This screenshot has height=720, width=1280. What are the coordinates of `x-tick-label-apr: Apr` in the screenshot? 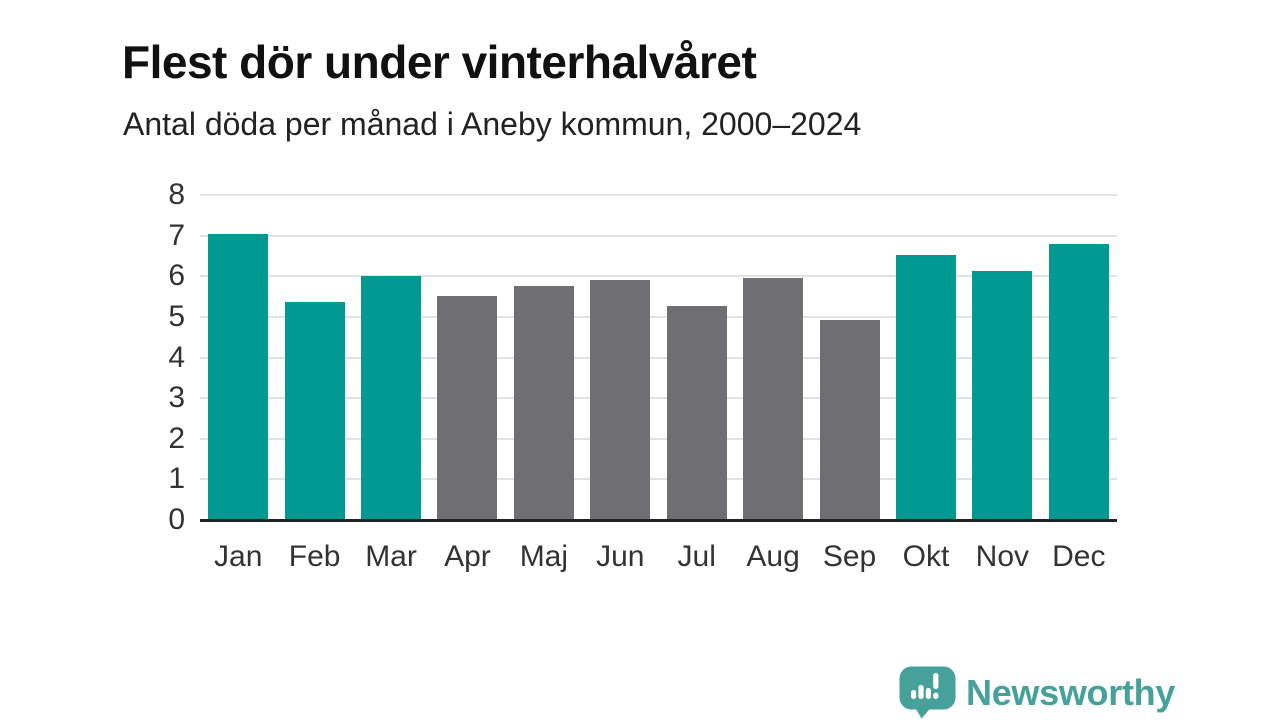 It's located at (467, 556).